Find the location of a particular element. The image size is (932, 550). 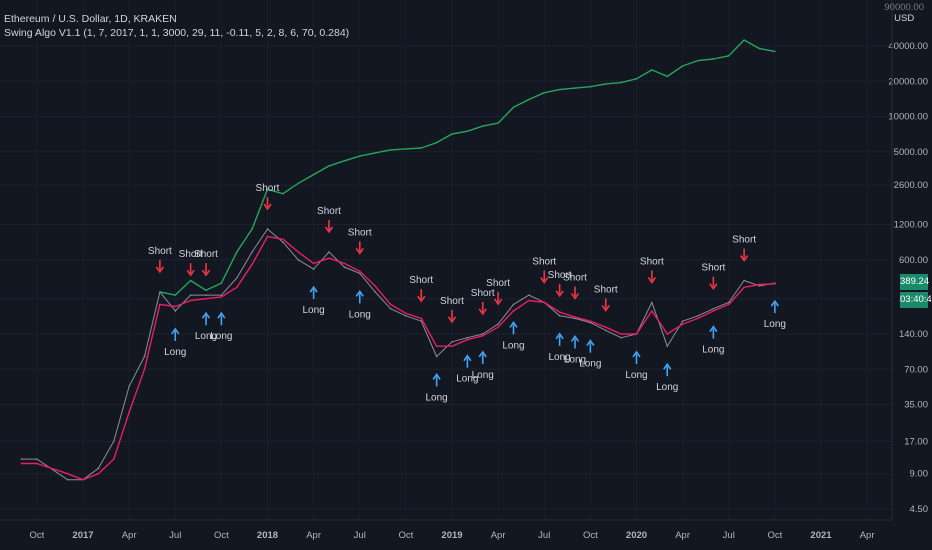

time-tick-label: Jul is located at coordinates (175, 535).